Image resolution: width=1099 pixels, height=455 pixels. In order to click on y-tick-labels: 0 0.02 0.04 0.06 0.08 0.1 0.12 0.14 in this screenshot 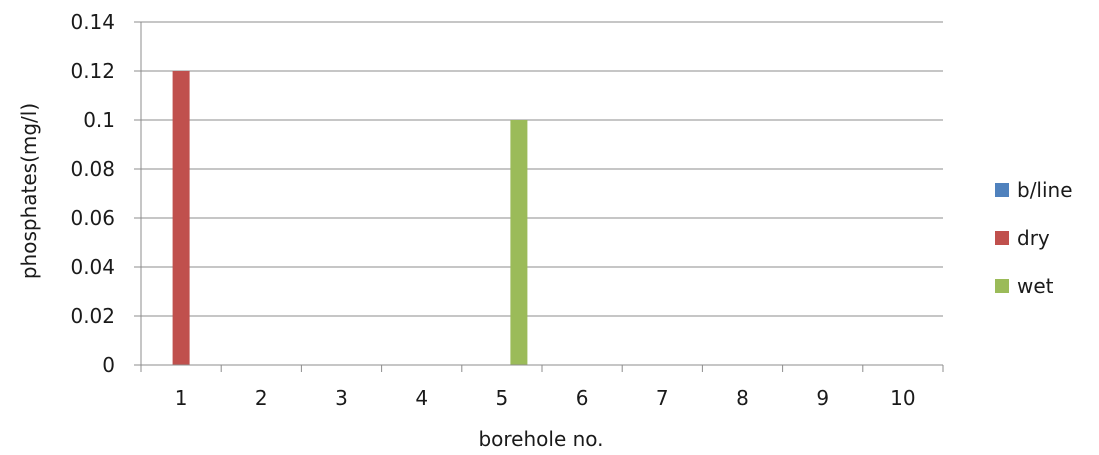, I will do `click(92, 193)`.